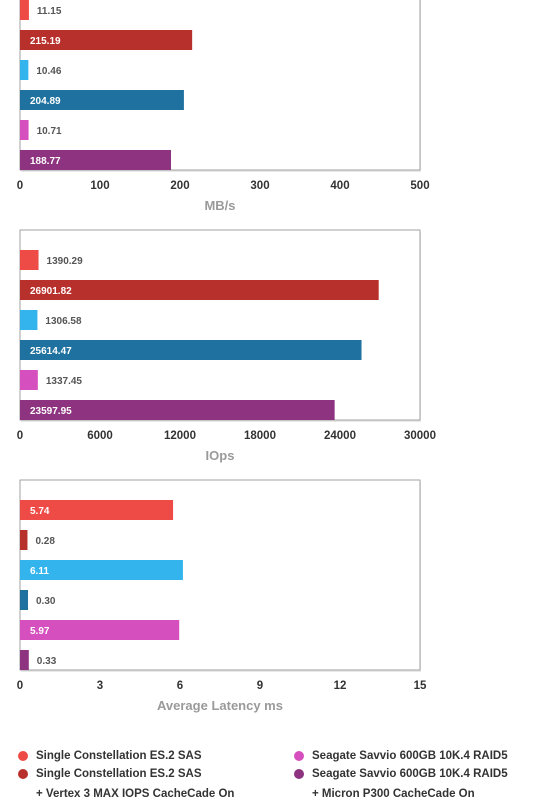 This screenshot has height=804, width=560. What do you see at coordinates (259, 186) in the screenshot?
I see `x-tick-label: 300` at bounding box center [259, 186].